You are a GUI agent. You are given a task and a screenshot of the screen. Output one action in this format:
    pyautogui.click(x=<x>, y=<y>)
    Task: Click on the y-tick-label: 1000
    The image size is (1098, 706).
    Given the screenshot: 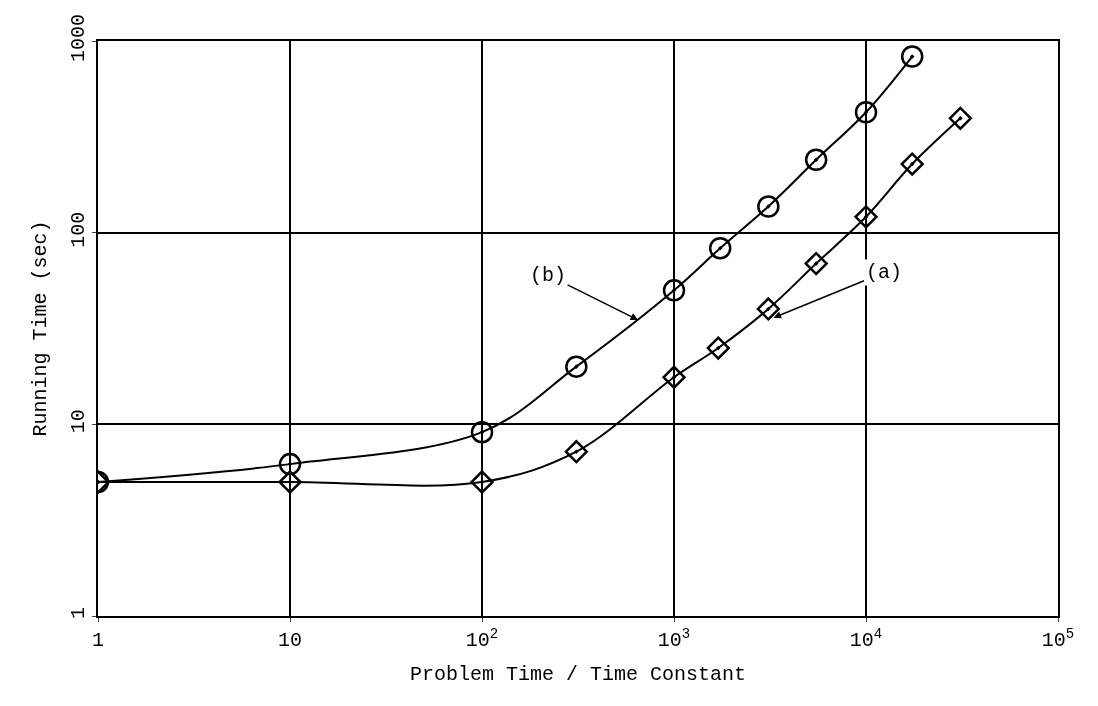 What is the action you would take?
    pyautogui.click(x=78, y=38)
    